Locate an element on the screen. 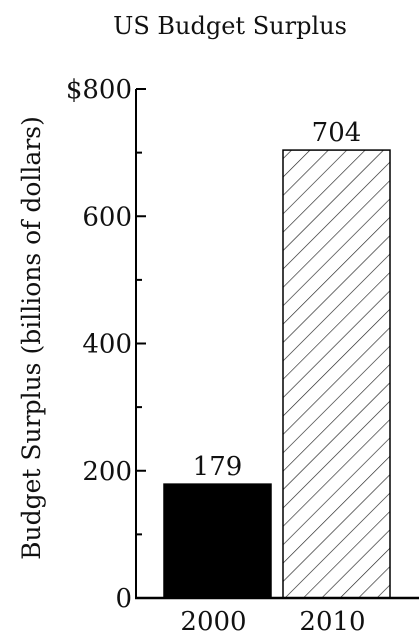  data-label-2010: 704 is located at coordinates (337, 133).